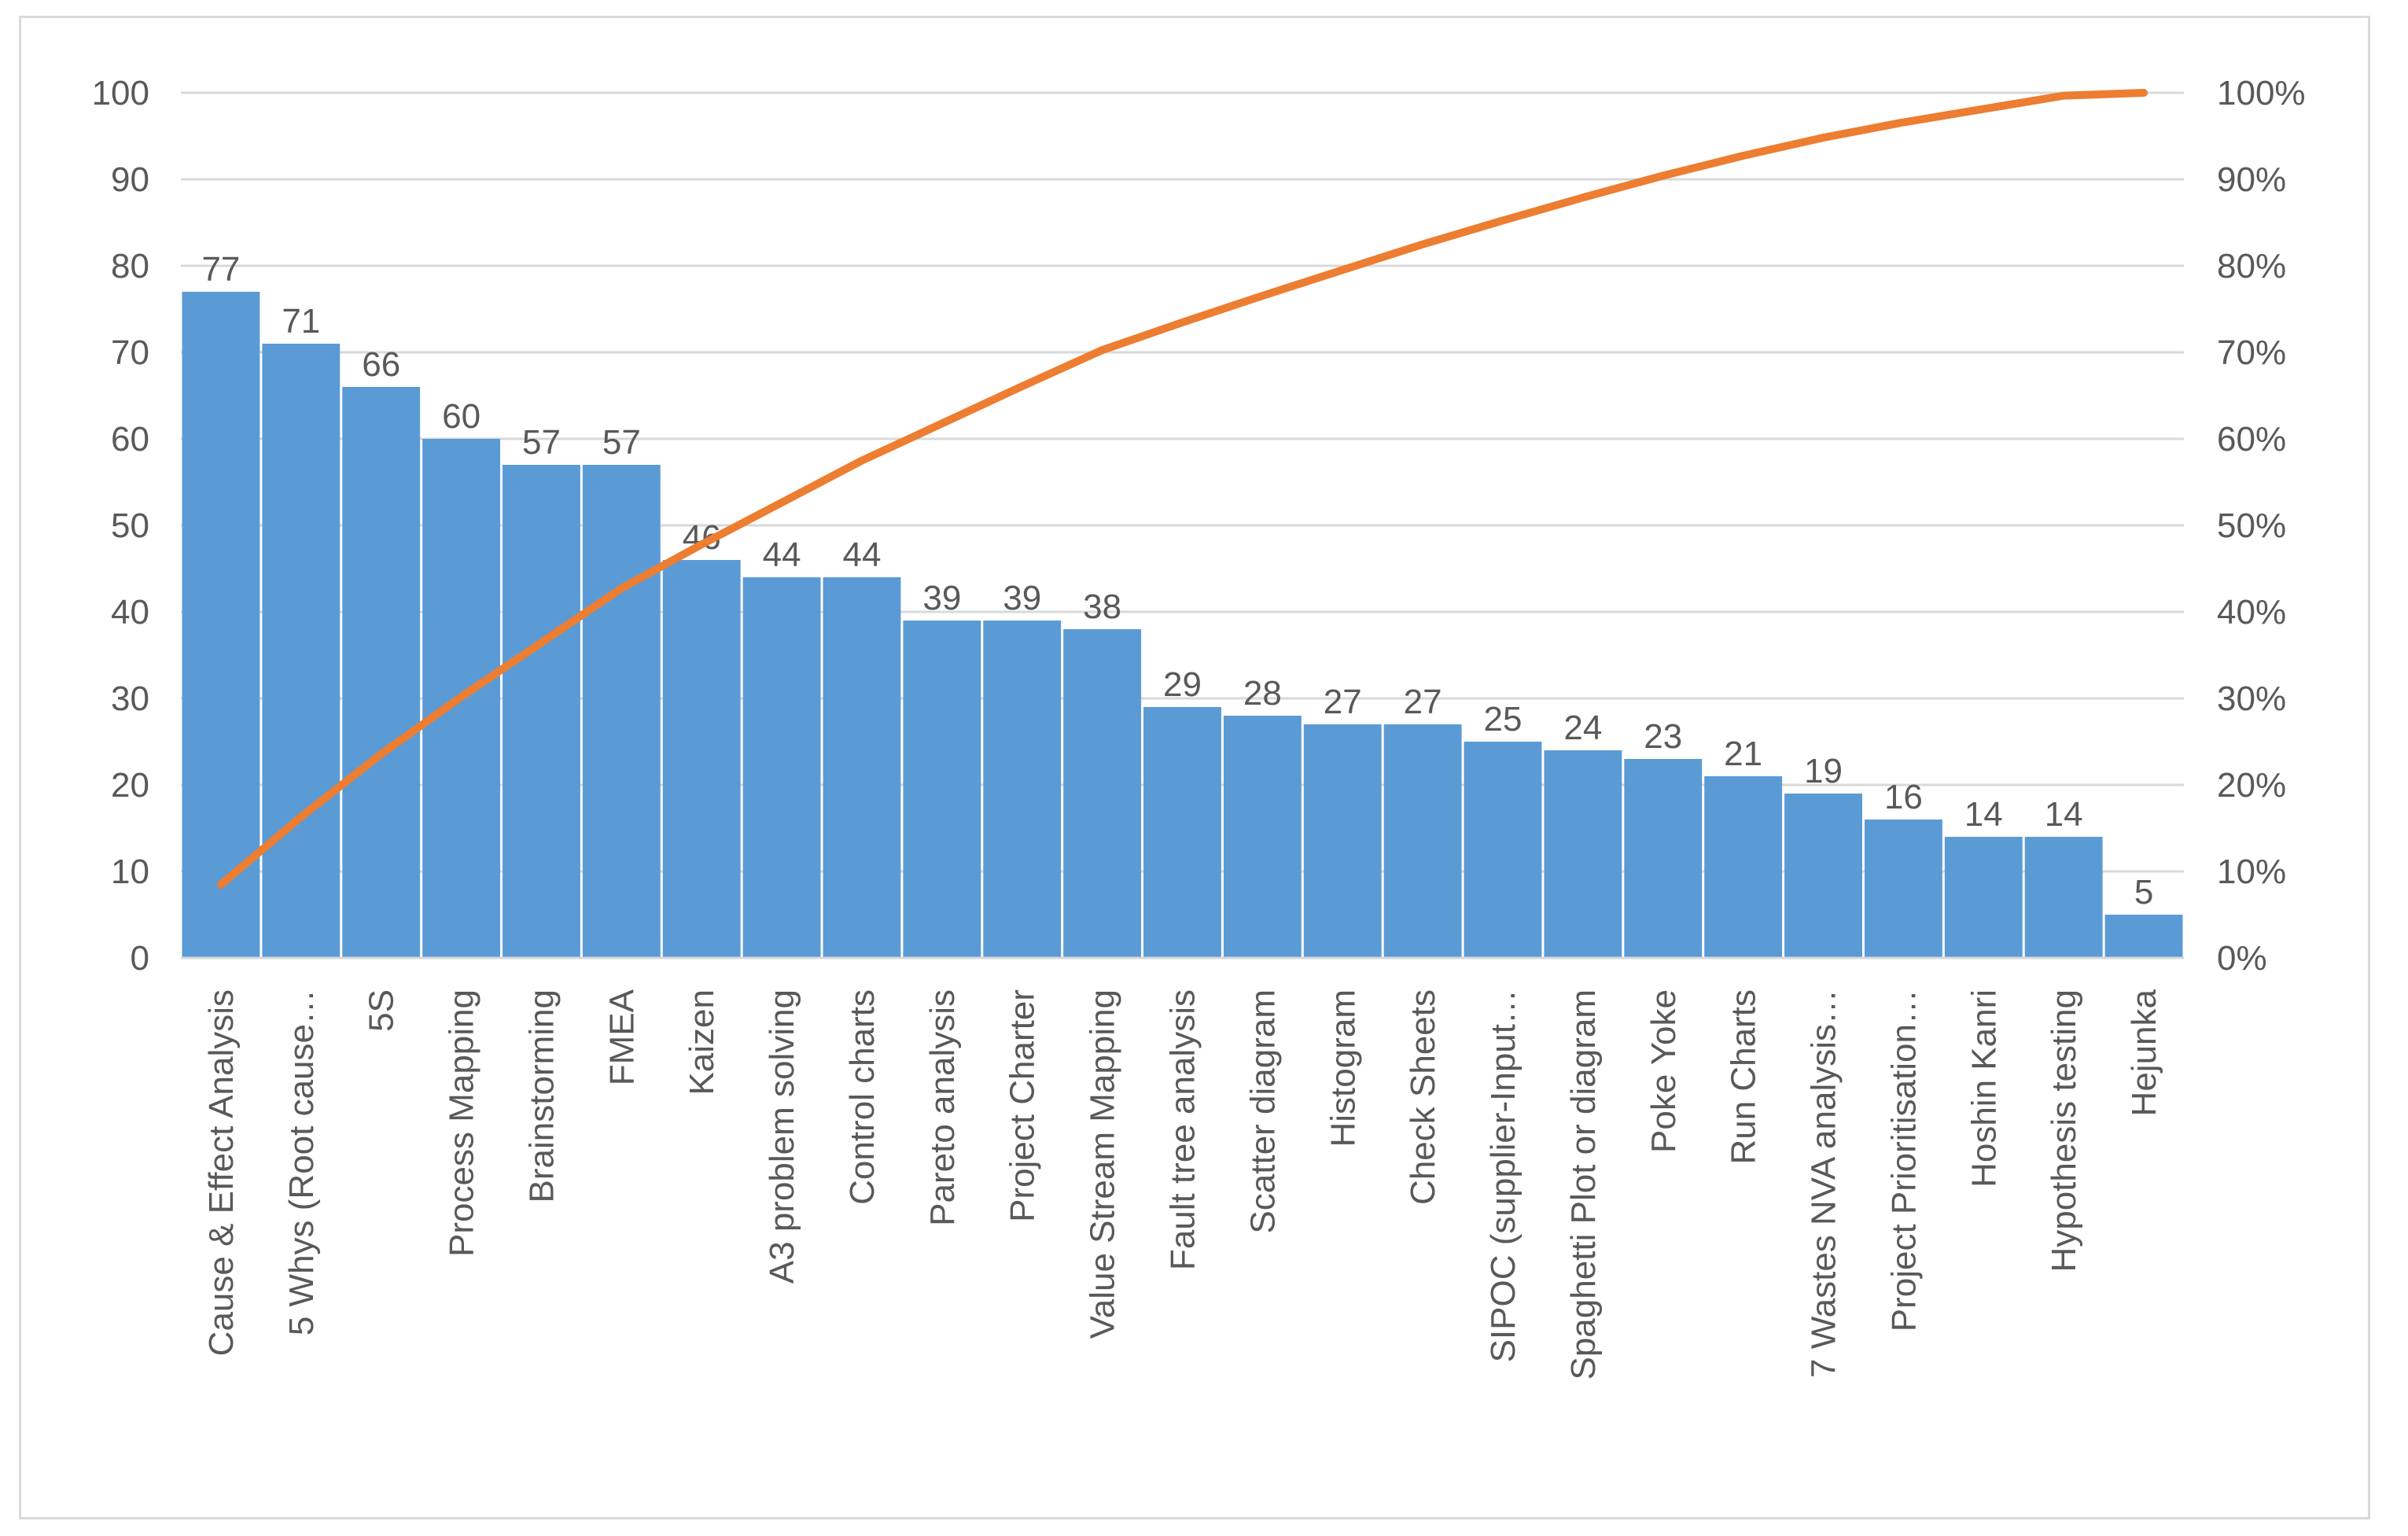 The image size is (2408, 1536). Describe the element at coordinates (120, 93) in the screenshot. I see `y-tick-label: 100` at that location.